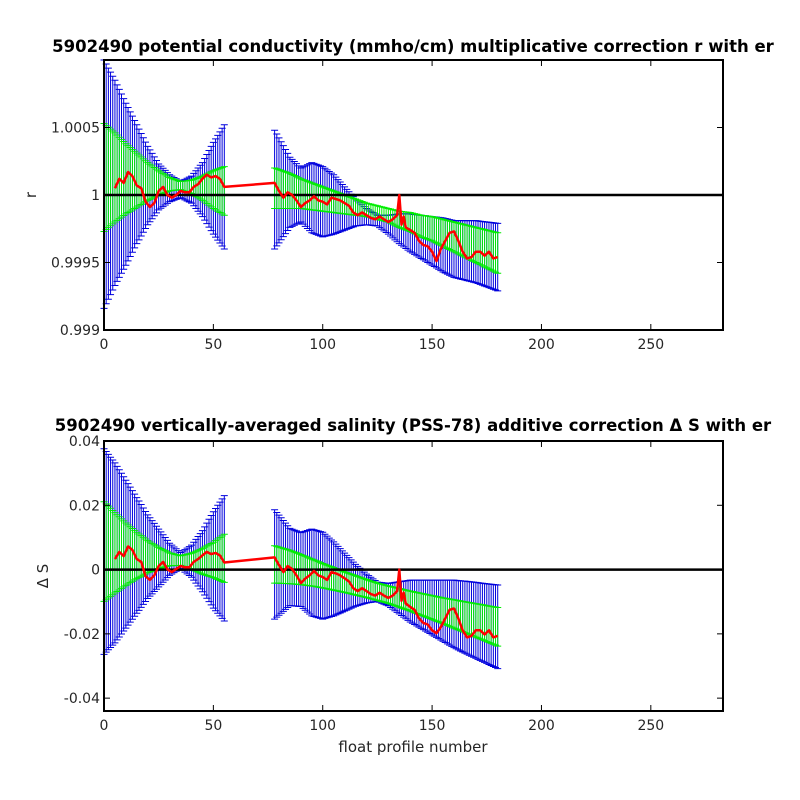 Image resolution: width=800 pixels, height=800 pixels. What do you see at coordinates (75, 129) in the screenshot?
I see `y-tick-label: 1.0005` at bounding box center [75, 129].